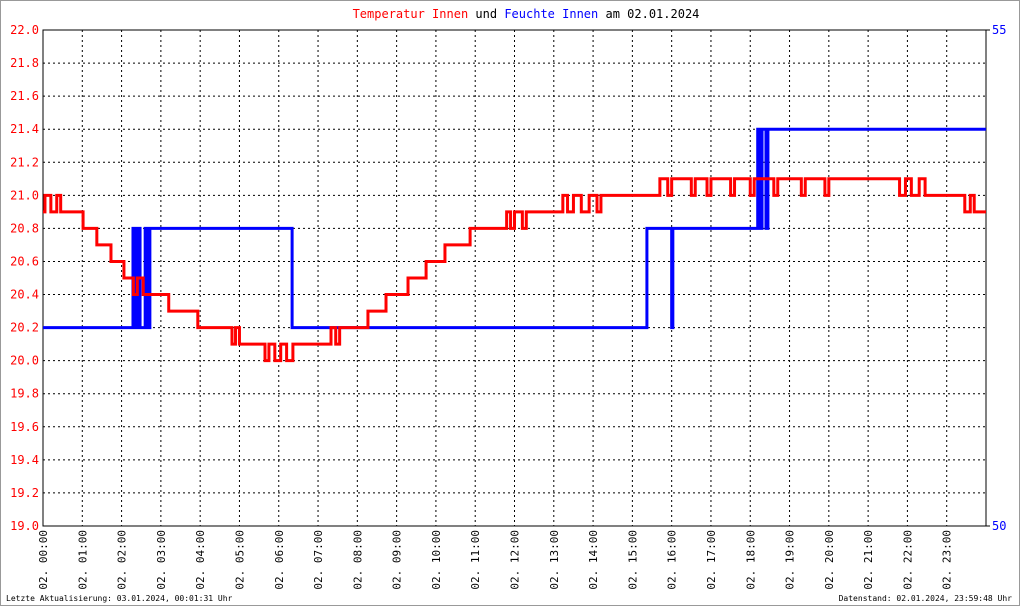  Describe the element at coordinates (551, 14) in the screenshot. I see `title-series: Feuchte Innen` at that location.